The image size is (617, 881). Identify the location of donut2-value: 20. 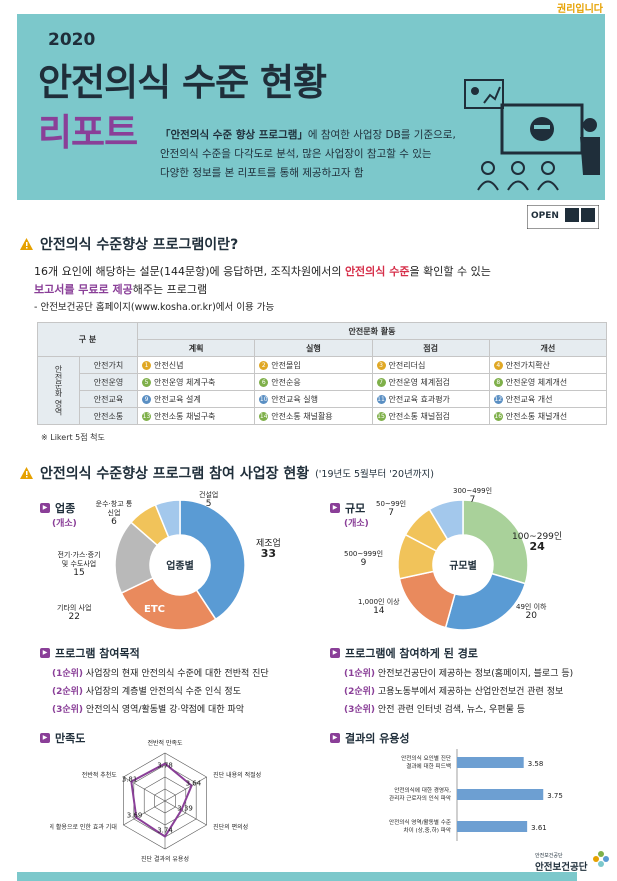
(531, 616).